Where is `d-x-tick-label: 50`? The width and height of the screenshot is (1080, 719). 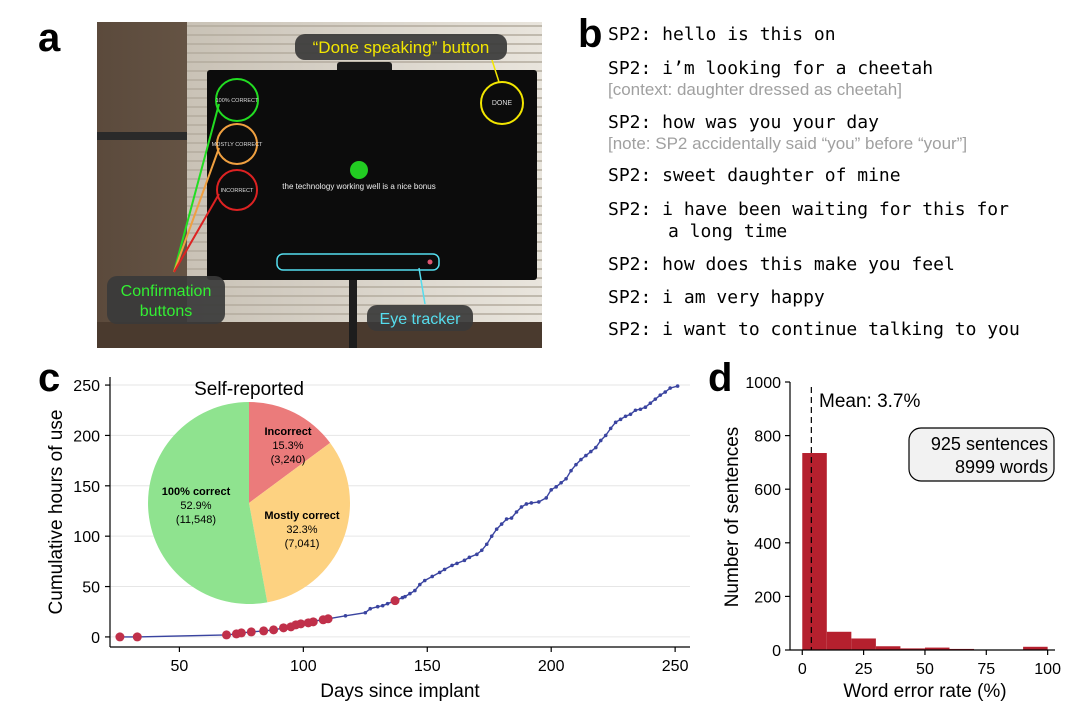 d-x-tick-label: 50 is located at coordinates (925, 669).